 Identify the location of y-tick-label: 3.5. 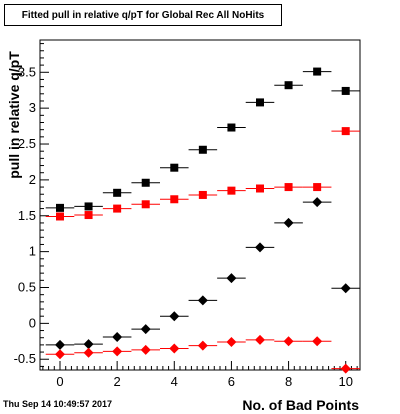
(27, 71).